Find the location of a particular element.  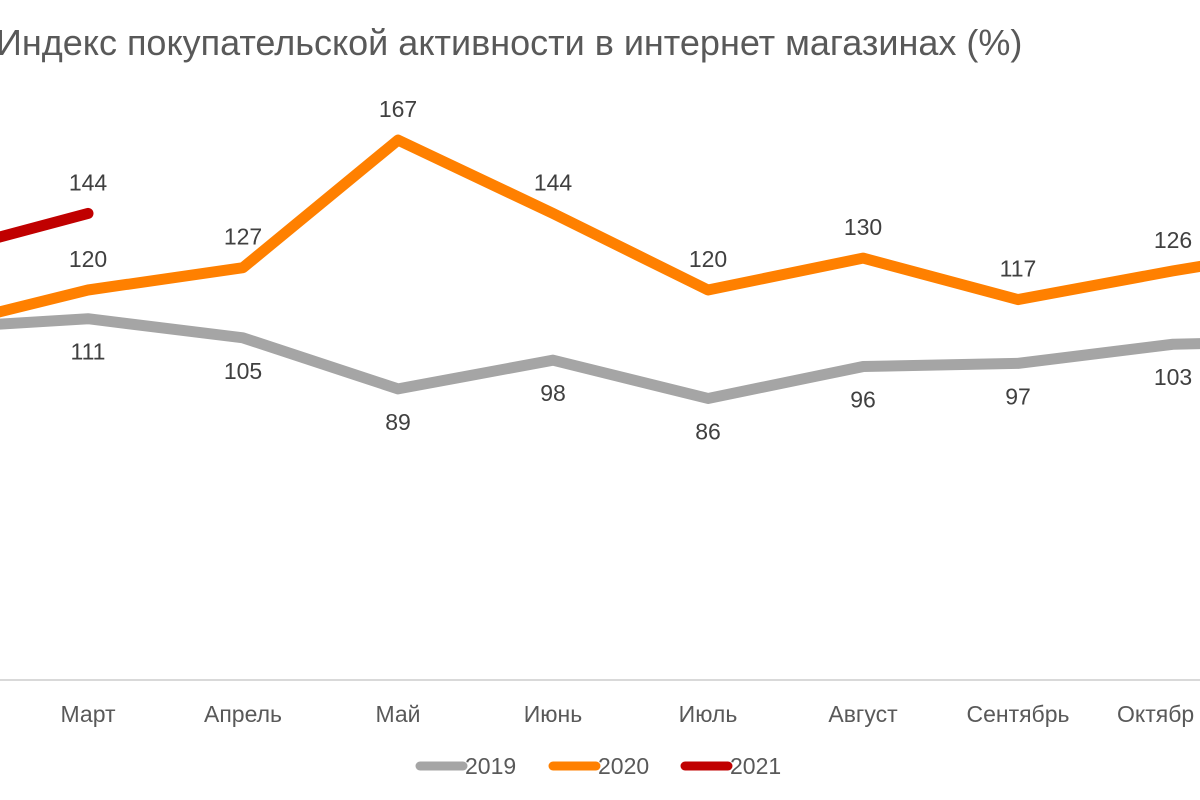

x-tick-label: Июль is located at coordinates (708, 714).